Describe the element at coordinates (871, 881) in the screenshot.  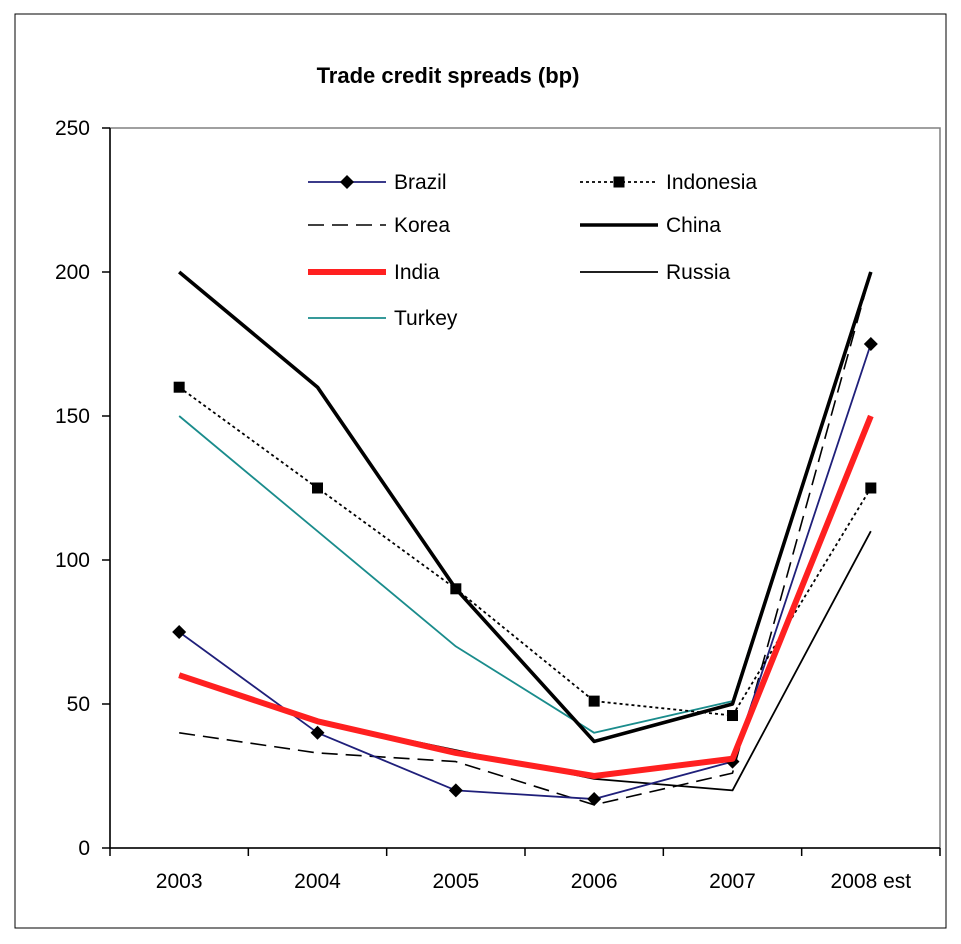
I see `x-tick-label: 2008 est` at that location.